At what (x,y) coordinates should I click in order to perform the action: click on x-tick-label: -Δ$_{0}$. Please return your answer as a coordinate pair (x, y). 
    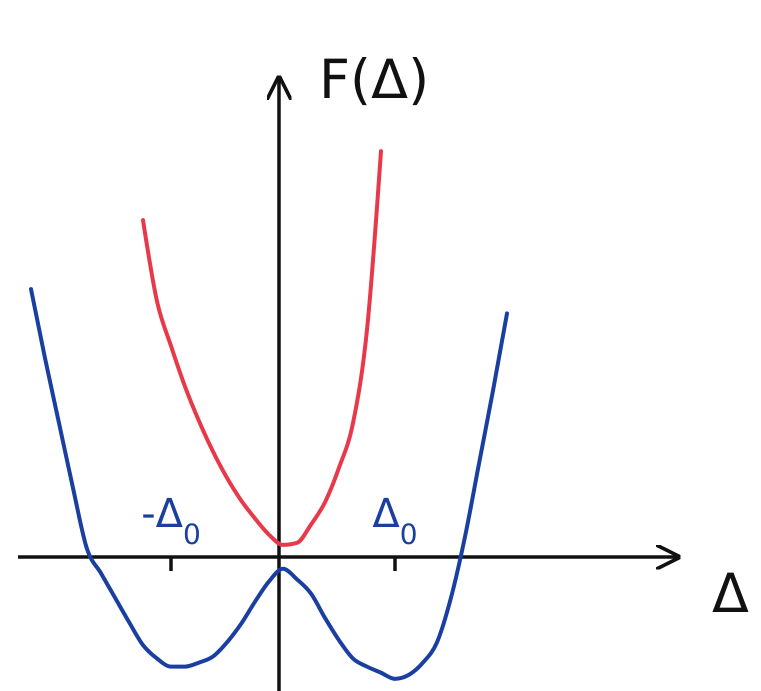
    Looking at the image, I should click on (171, 521).